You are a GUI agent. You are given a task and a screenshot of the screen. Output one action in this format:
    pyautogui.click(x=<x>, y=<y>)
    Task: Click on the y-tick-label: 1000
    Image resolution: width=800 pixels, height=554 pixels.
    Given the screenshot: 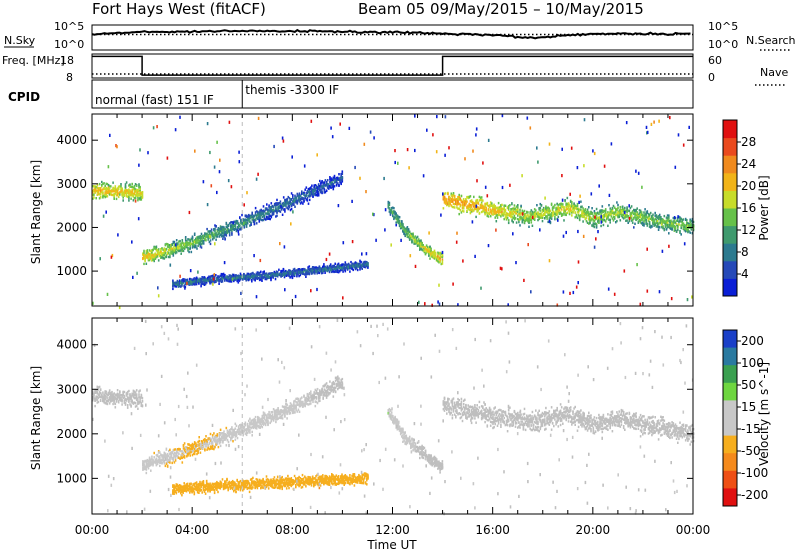 What is the action you would take?
    pyautogui.click(x=71, y=271)
    